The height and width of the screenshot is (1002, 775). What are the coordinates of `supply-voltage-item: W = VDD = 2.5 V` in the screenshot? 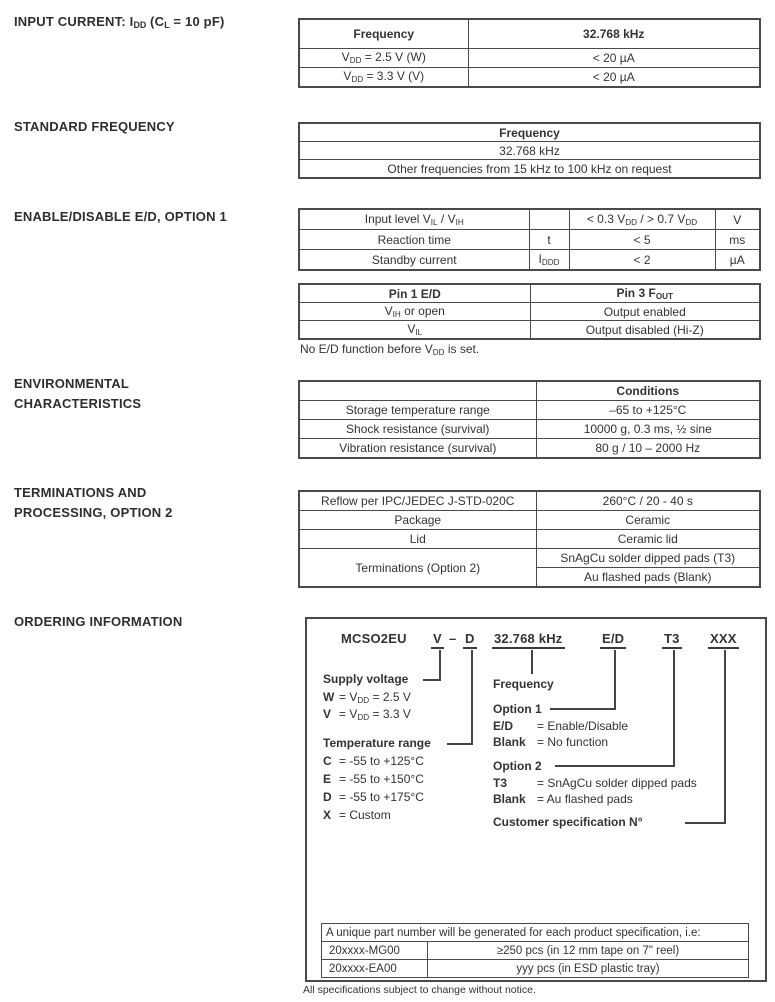 It's located at (367, 697).